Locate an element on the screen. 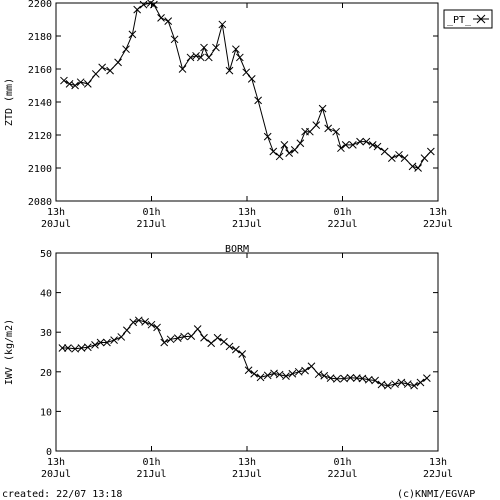 The image size is (500, 500). ztd-y-tick-label: 2080 is located at coordinates (40, 202).